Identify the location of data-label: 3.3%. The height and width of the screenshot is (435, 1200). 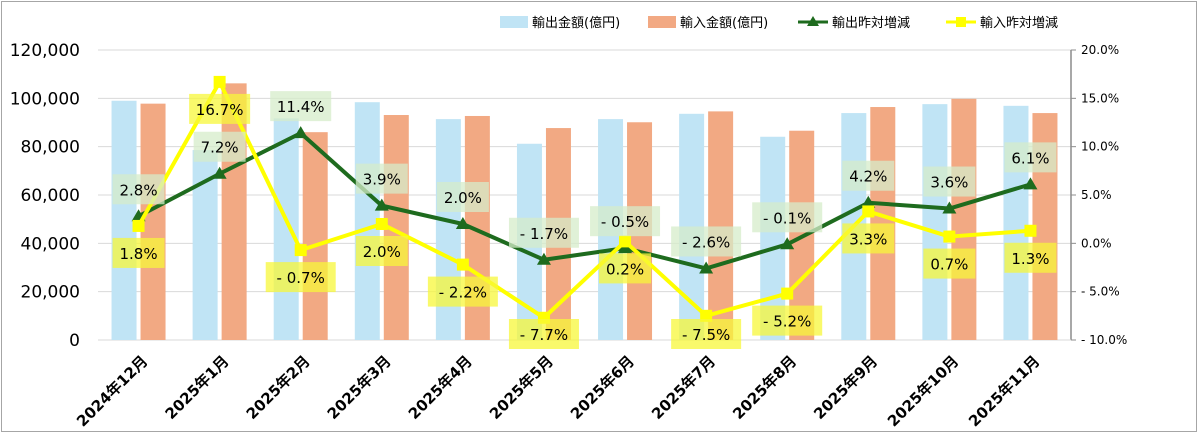
(868, 239).